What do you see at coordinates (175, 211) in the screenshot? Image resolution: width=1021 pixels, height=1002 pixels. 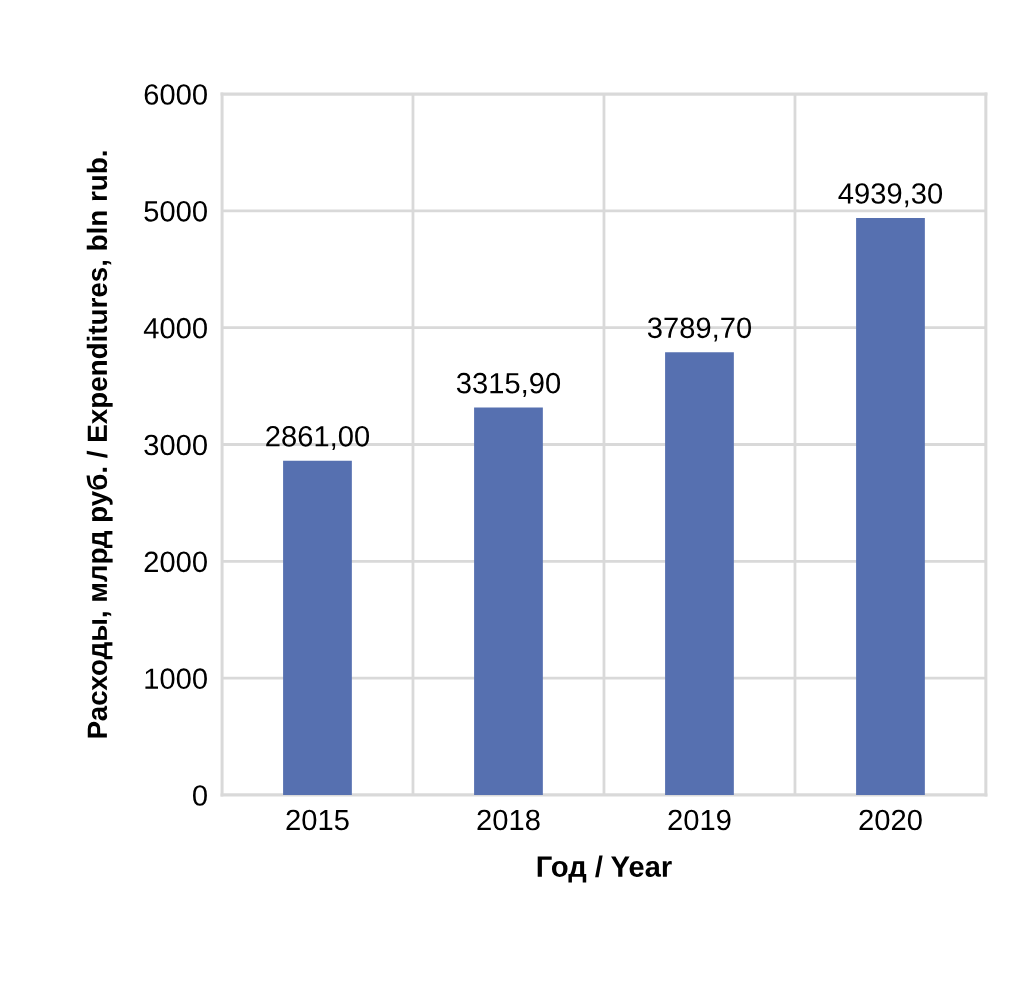 I see `y-tick-label: 5000` at bounding box center [175, 211].